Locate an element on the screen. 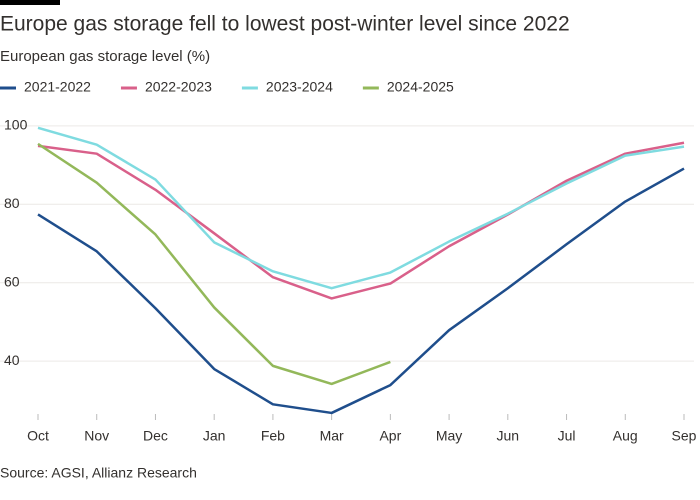 Image resolution: width=700 pixels, height=500 pixels. legend-label: 2024-2025 is located at coordinates (420, 87).